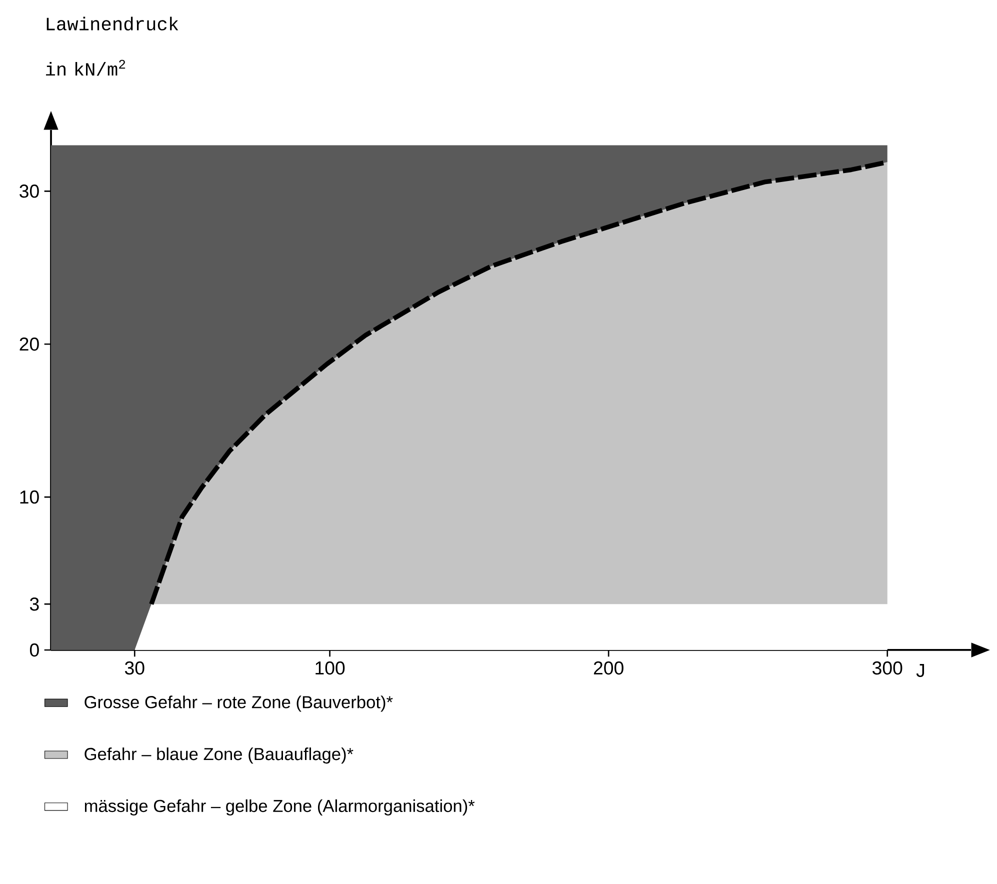 Image resolution: width=997 pixels, height=884 pixels. Describe the element at coordinates (112, 46) in the screenshot. I see `text: Lawinendruck in kN/m$^{2}$` at that location.